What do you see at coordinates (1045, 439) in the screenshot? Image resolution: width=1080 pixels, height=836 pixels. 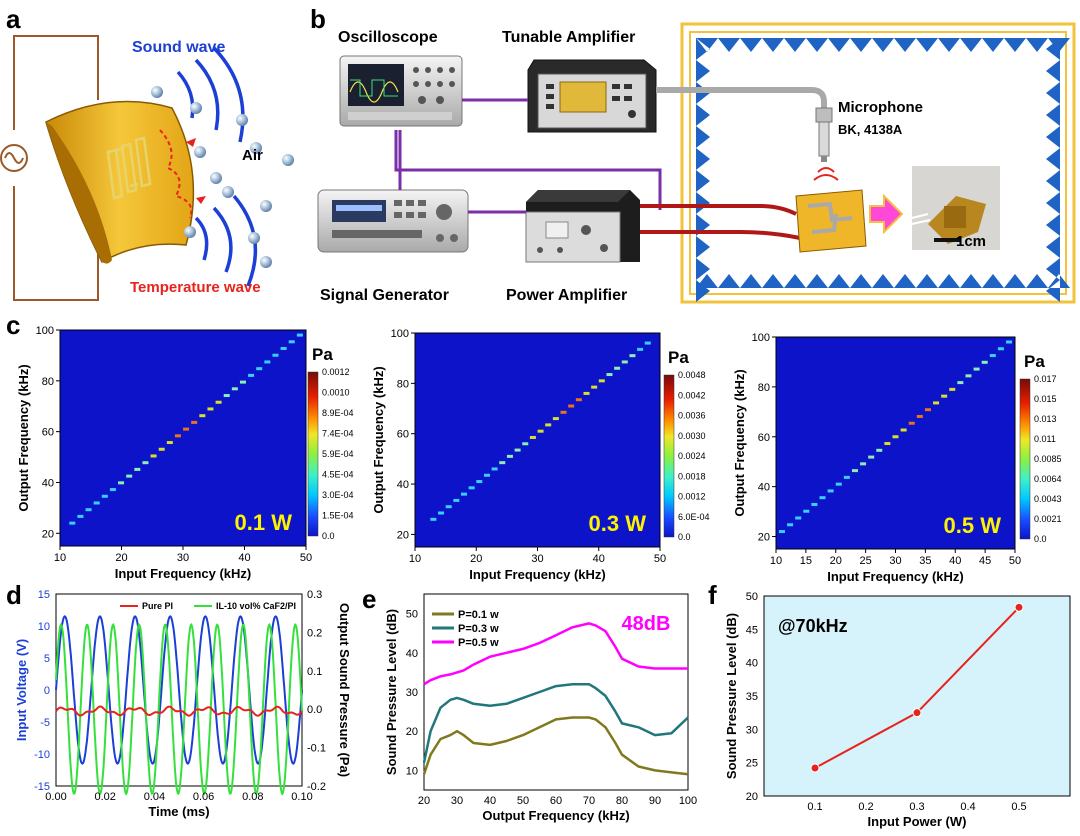 I see `colorbar-label: 0.011` at bounding box center [1045, 439].